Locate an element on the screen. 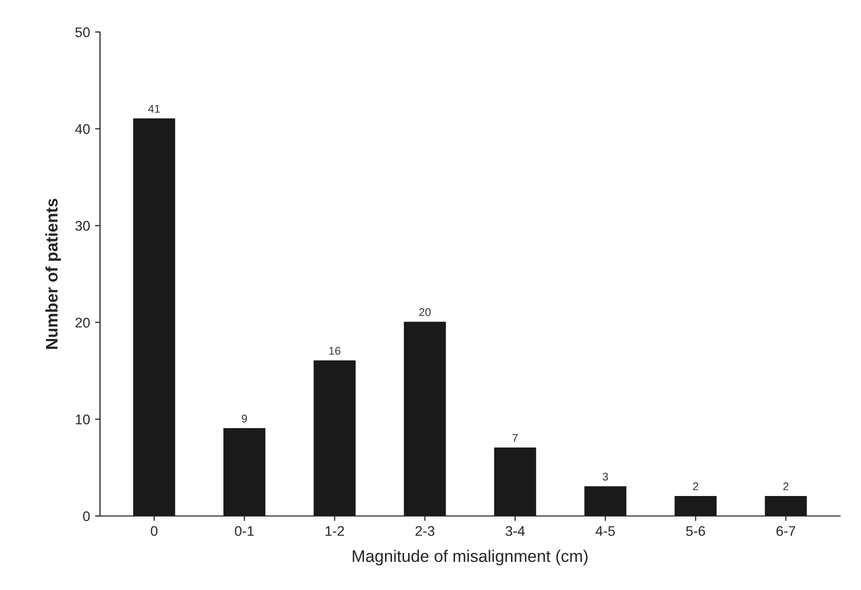 The image size is (861, 590). x-tick-label: 2-3 is located at coordinates (425, 531).